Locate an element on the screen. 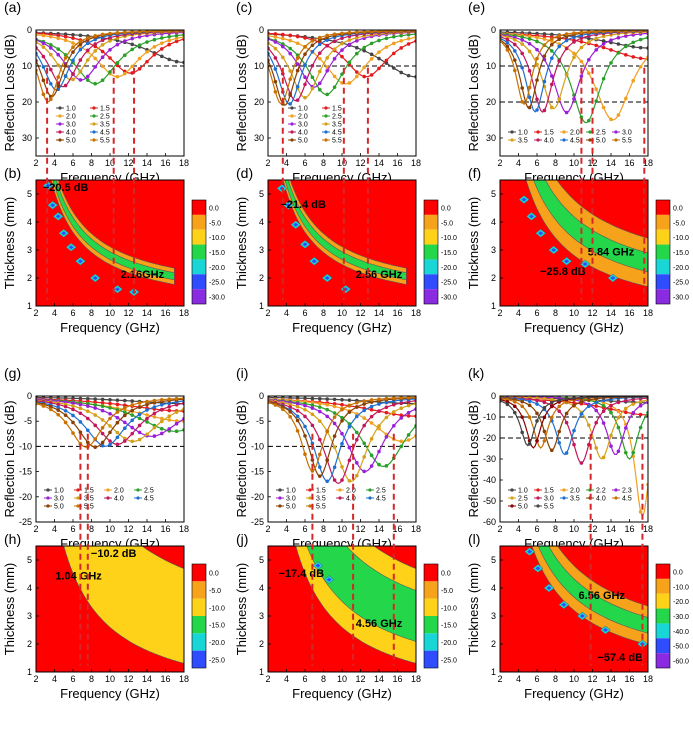 The height and width of the screenshot is (731, 693). y-axis-label: Reflection Loss (dB) is located at coordinates (9, 92).